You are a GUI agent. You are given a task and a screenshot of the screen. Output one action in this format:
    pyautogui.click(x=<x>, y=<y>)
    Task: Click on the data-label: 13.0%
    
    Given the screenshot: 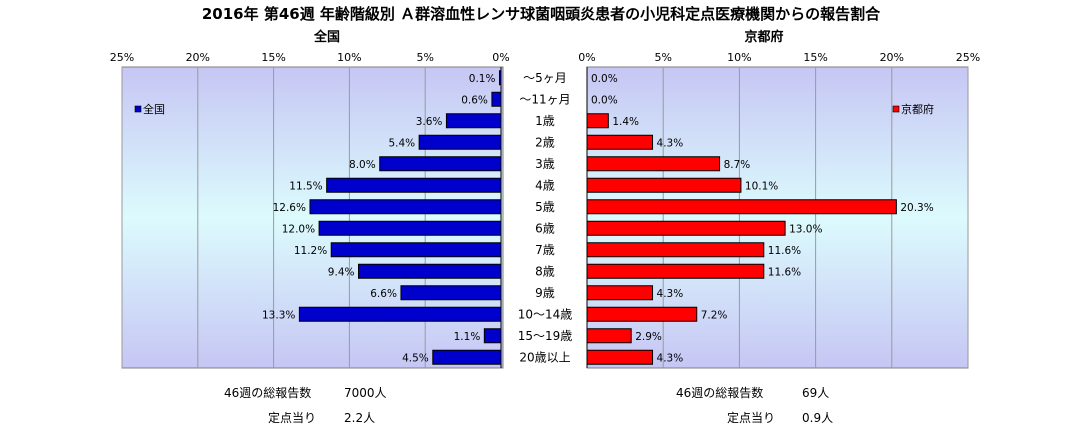 What is the action you would take?
    pyautogui.click(x=805, y=229)
    